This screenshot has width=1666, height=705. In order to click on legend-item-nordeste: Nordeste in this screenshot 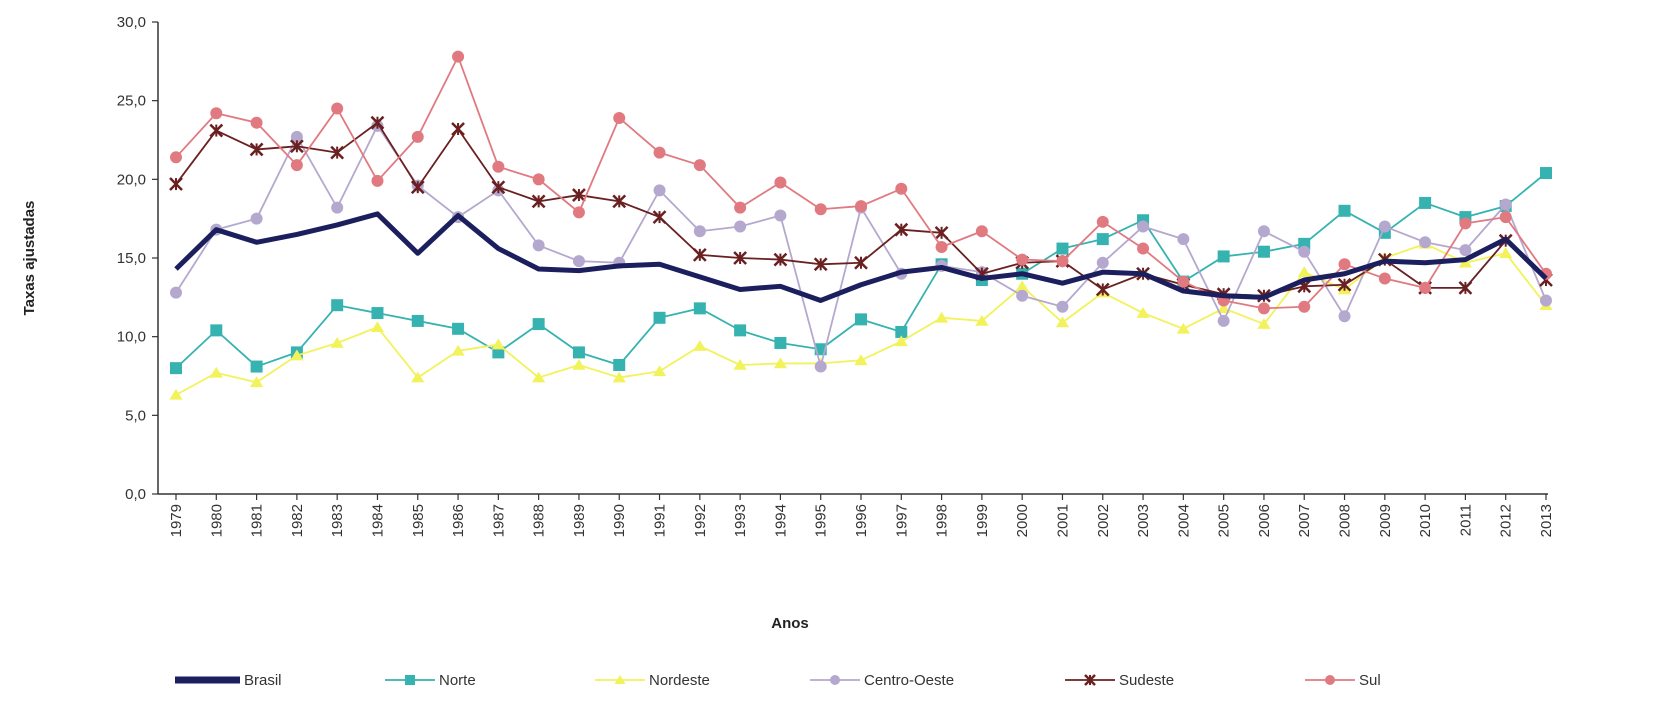, I will do `click(652, 680)`.